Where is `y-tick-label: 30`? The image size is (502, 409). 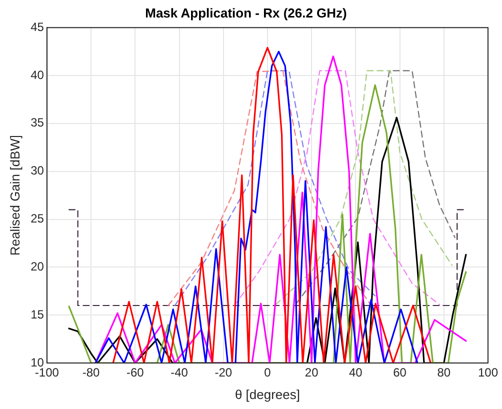
y-tick-label: 30 is located at coordinates (37, 171).